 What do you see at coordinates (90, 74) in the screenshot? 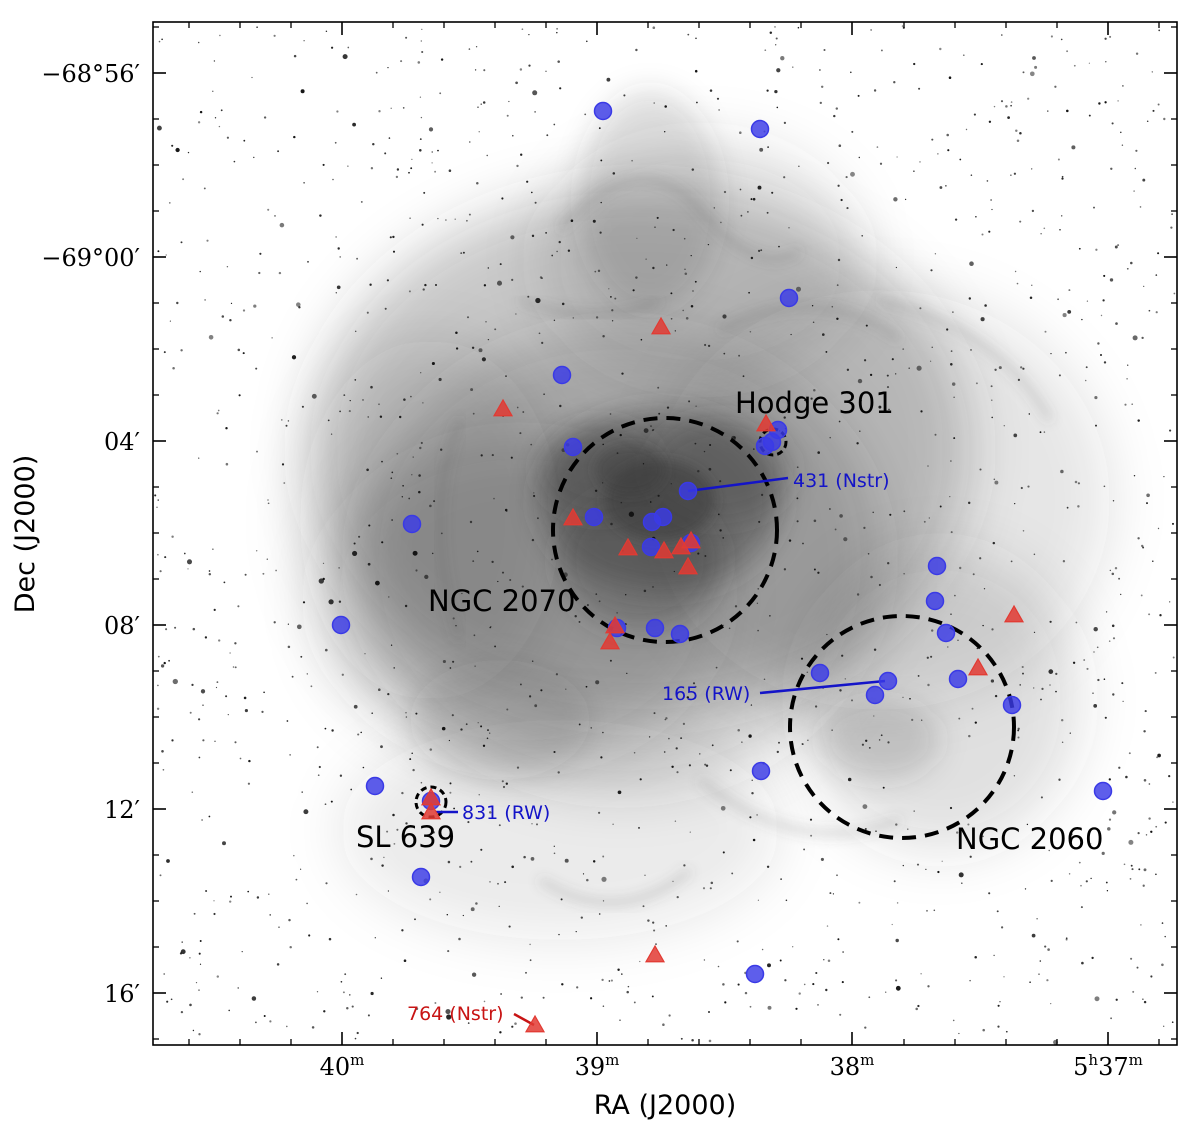
I see `y-tick-label-56: −68°56′` at bounding box center [90, 74].